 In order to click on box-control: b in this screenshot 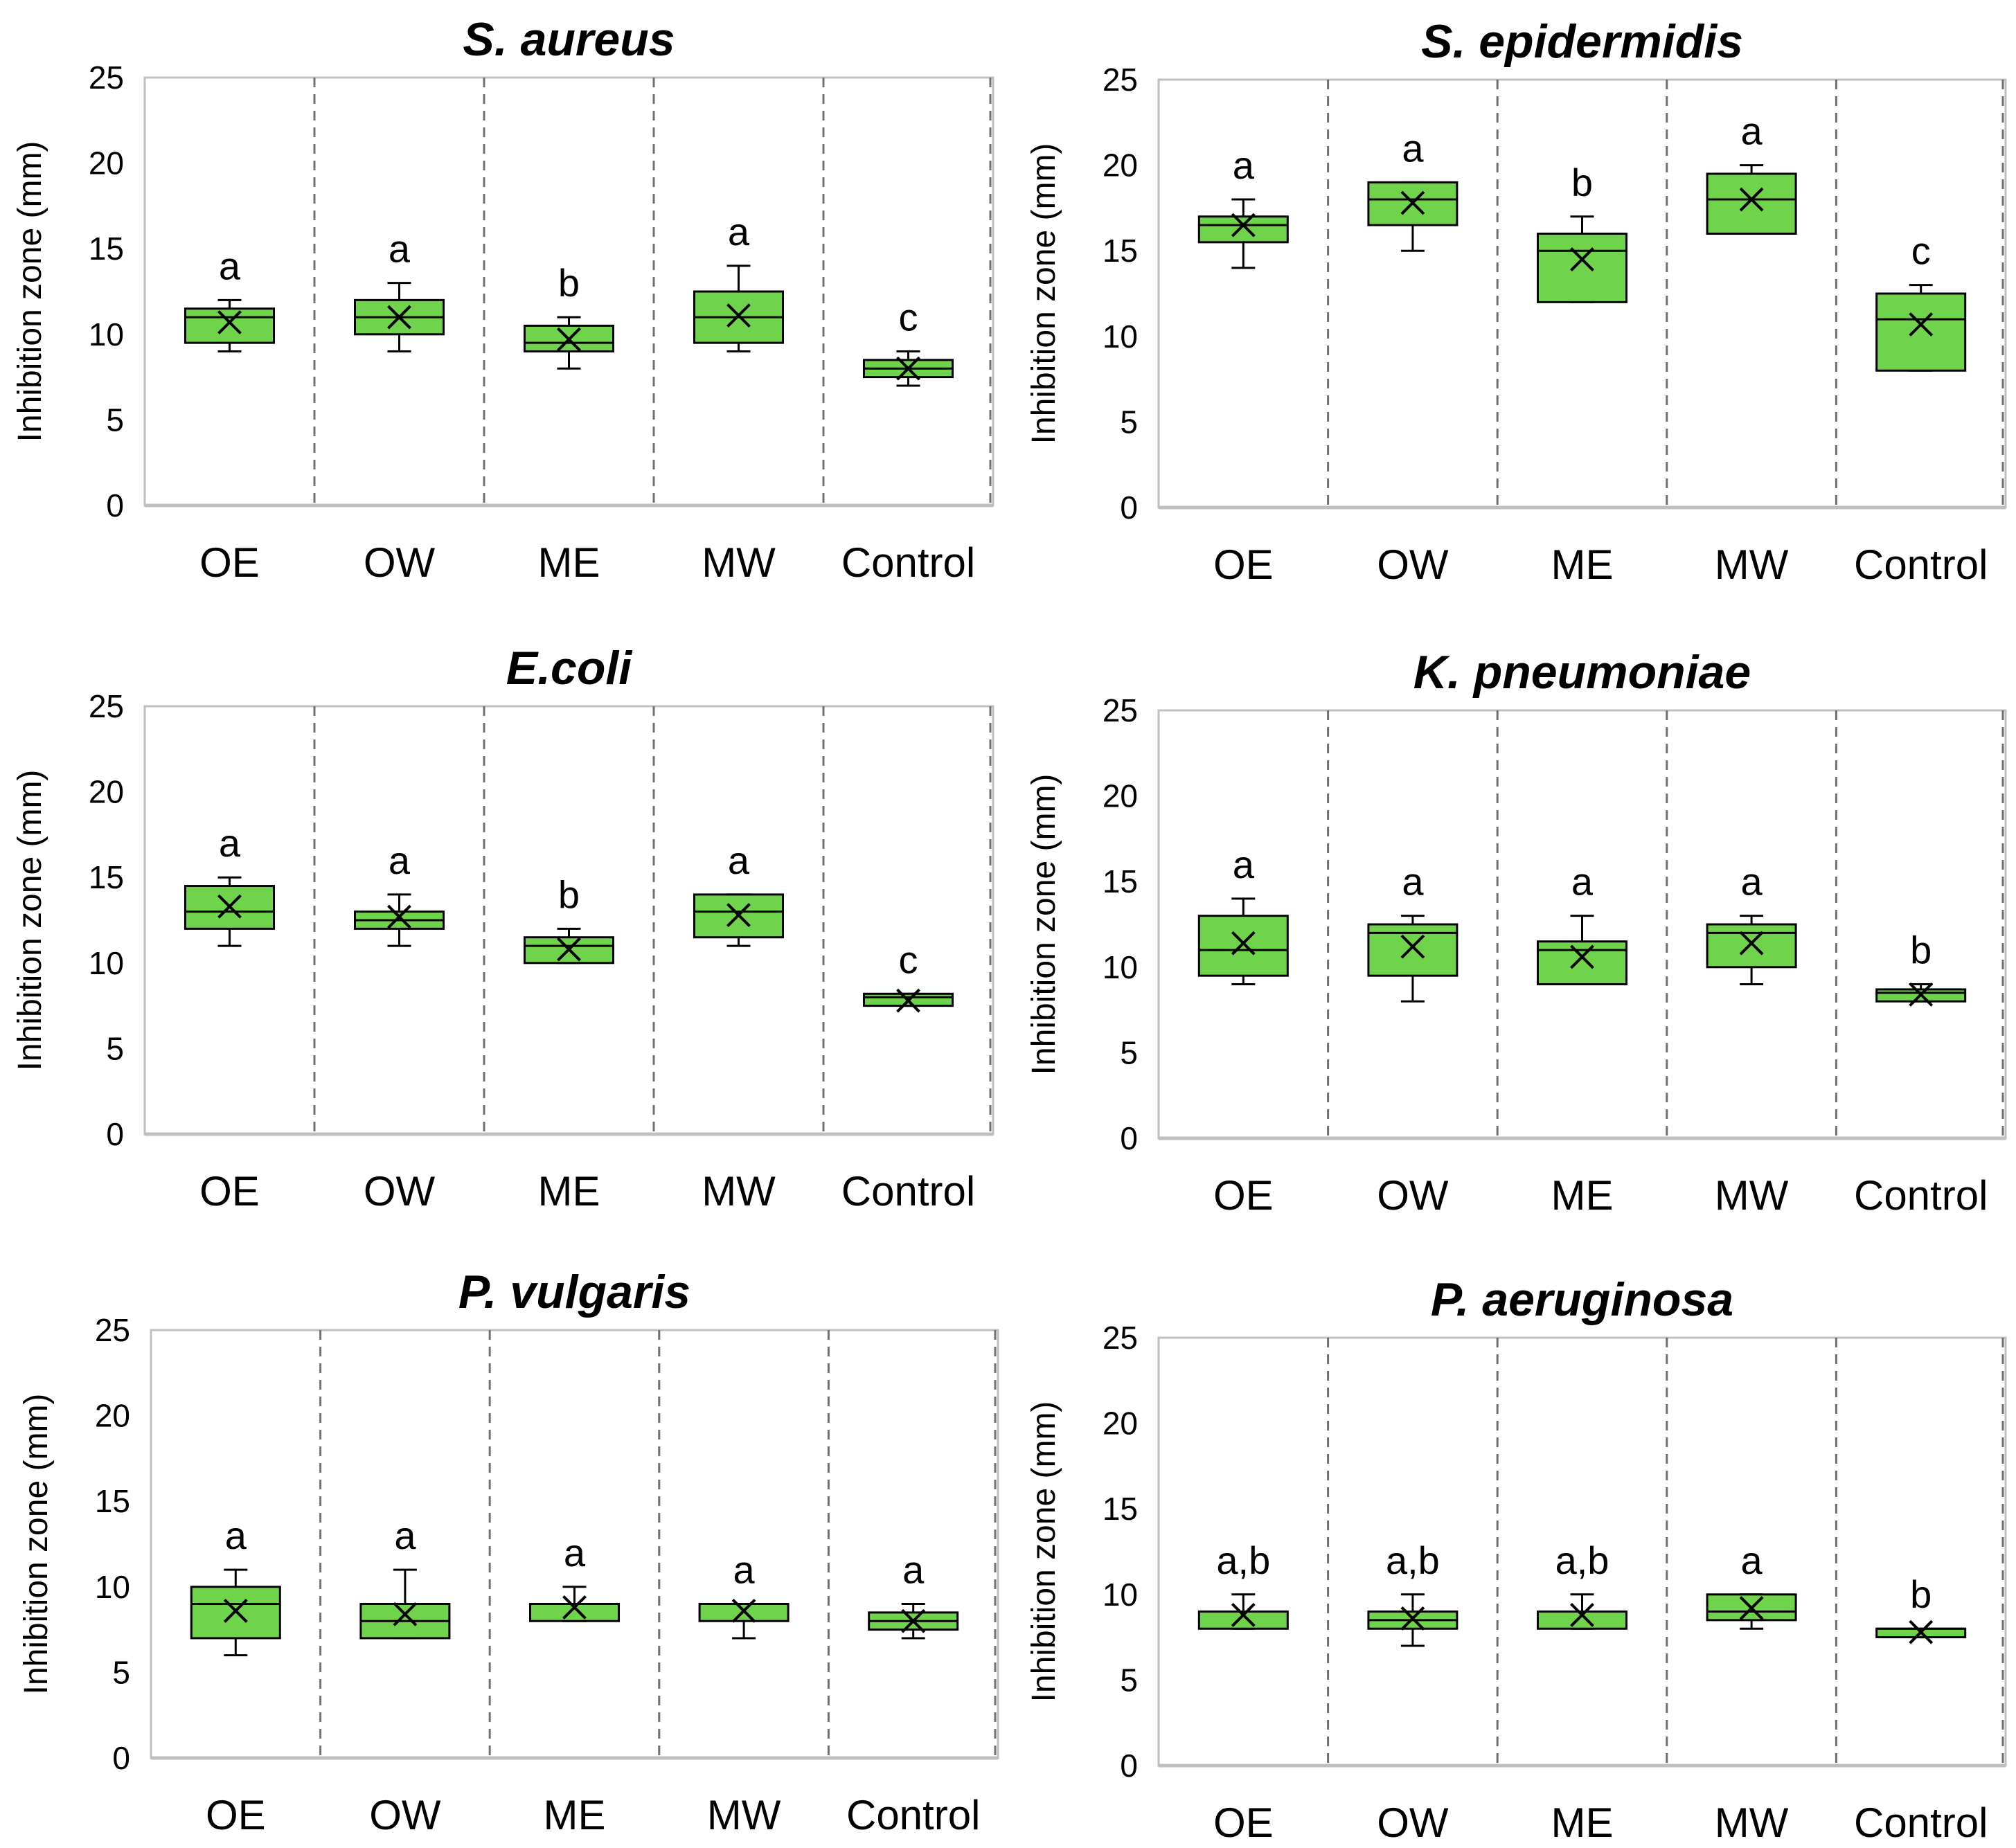, I will do `click(1921, 1608)`.